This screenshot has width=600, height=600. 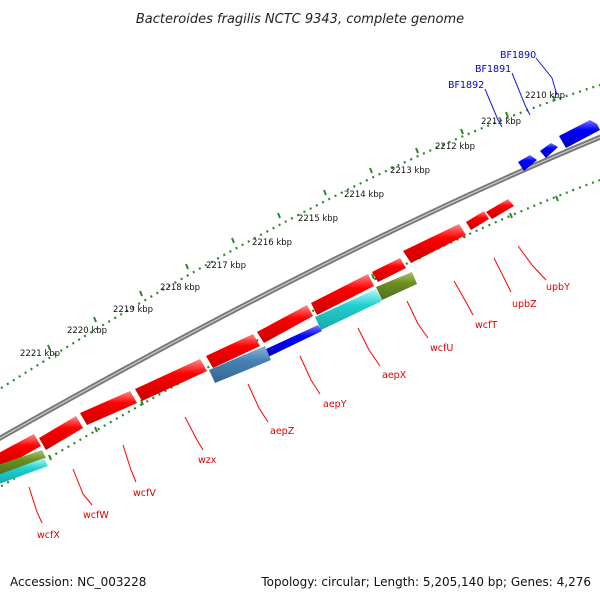 What do you see at coordinates (87, 331) in the screenshot?
I see `tick-label: 2220 kbp` at bounding box center [87, 331].